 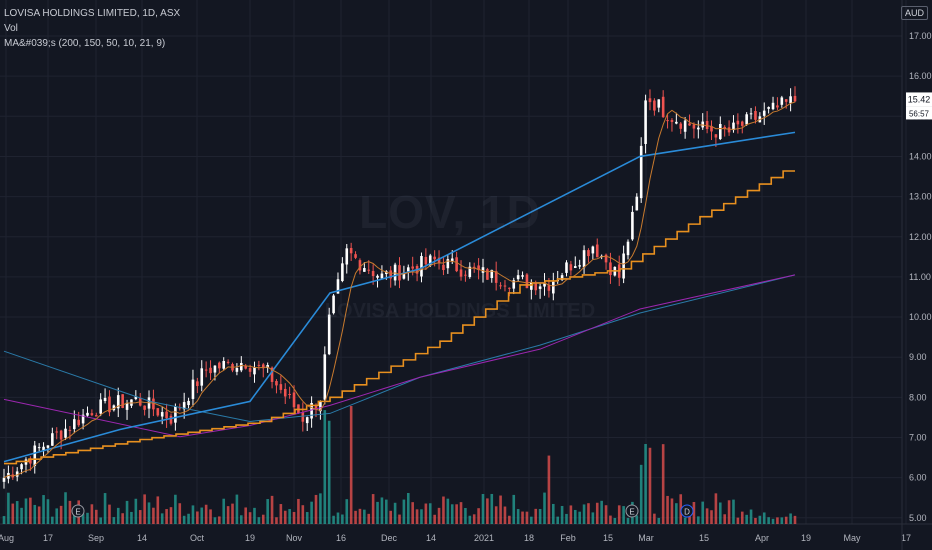 What do you see at coordinates (920, 76) in the screenshot?
I see `y-tick-label: 16.00` at bounding box center [920, 76].